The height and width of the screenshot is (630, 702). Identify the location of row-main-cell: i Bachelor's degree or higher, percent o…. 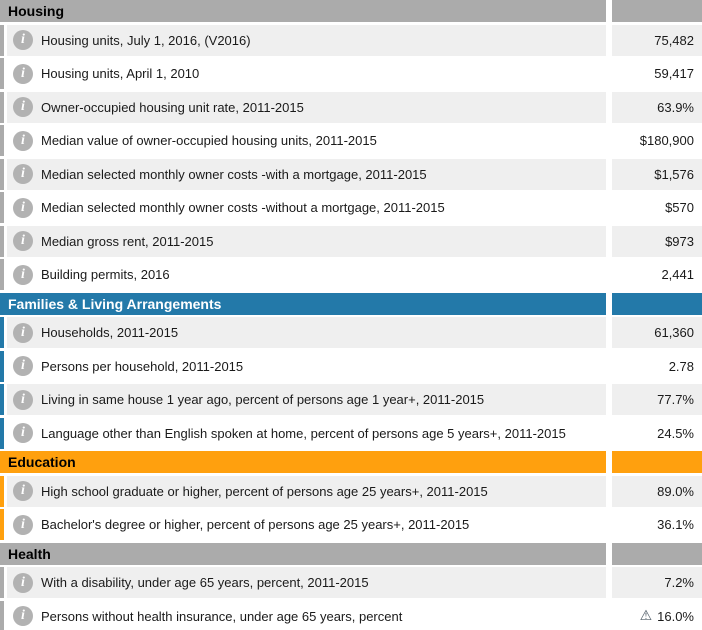
(306, 524).